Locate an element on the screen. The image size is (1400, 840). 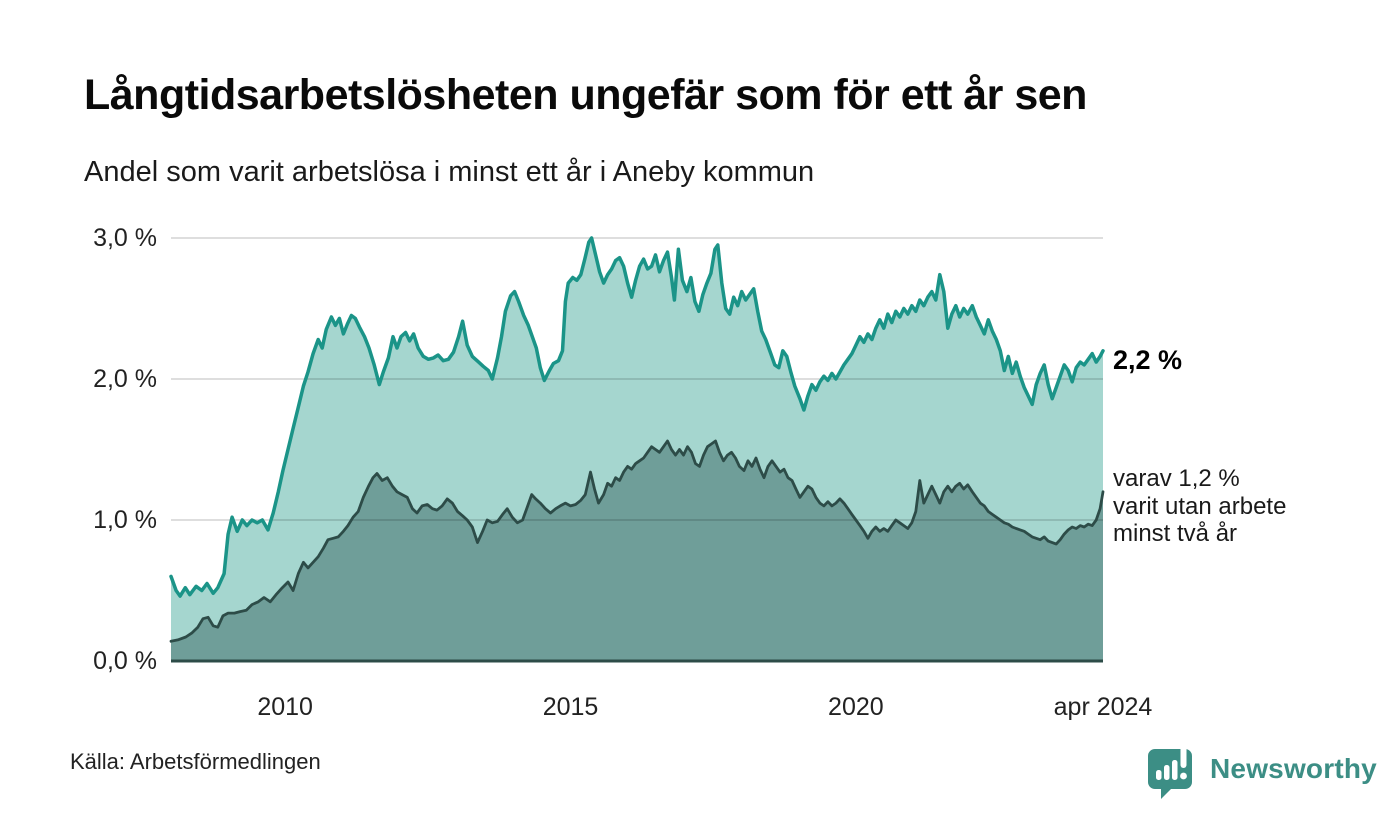
y-axis-label: 1,0 % is located at coordinates (125, 520).